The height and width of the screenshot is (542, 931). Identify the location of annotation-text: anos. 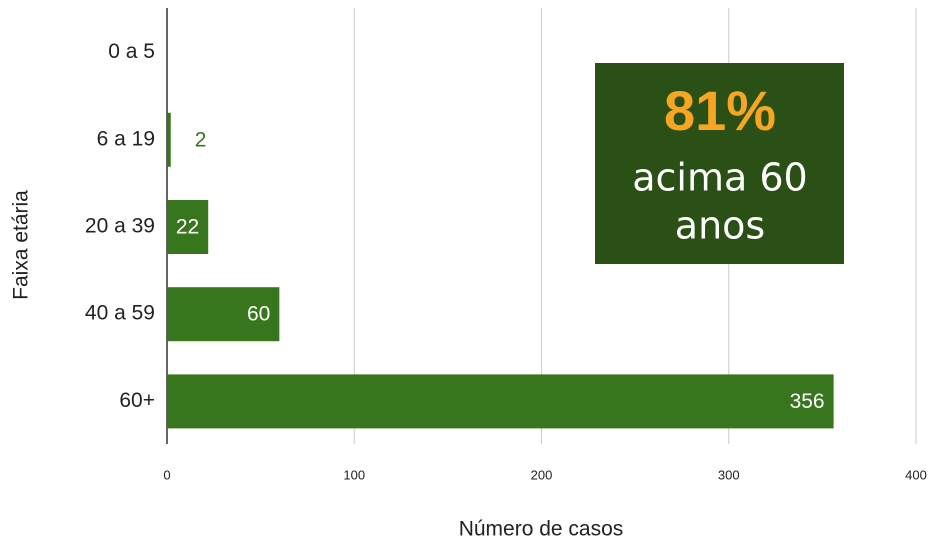
(720, 226).